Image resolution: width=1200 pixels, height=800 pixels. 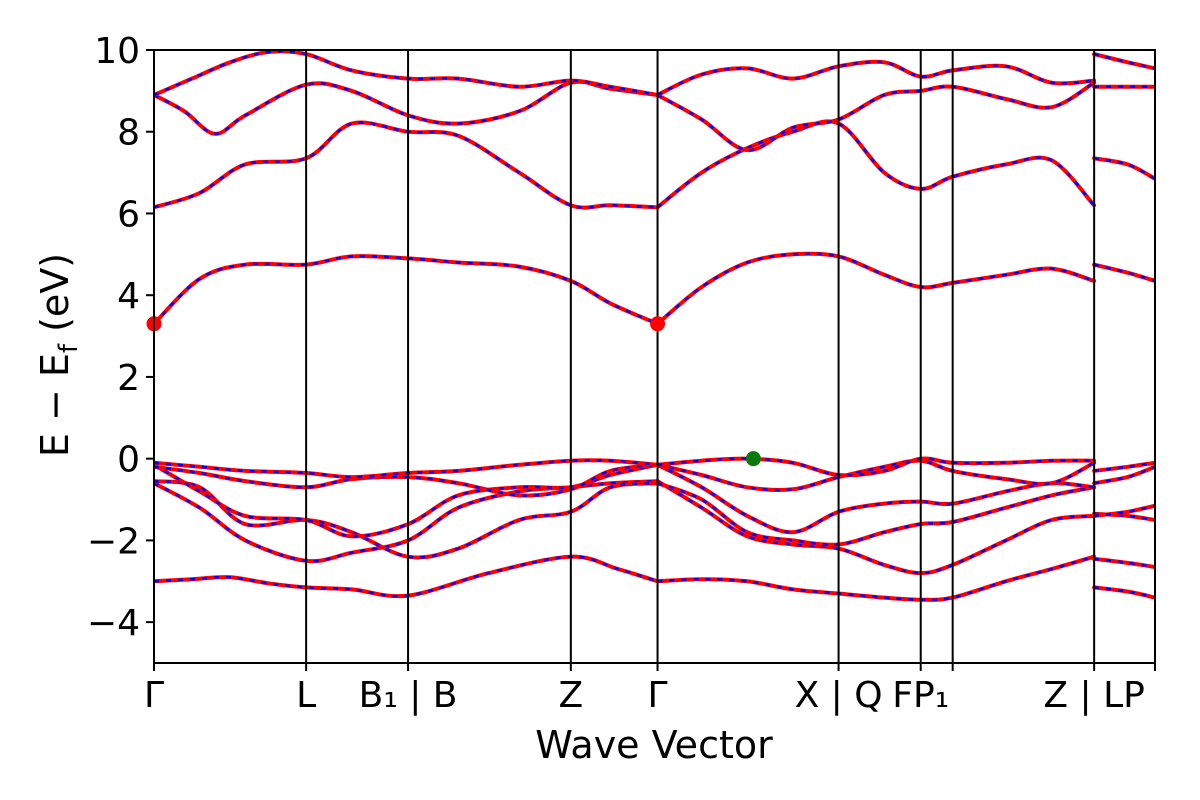 I want to click on x-axis-ticks: Γ L B₁ | B Z Γ X | Q FP₁ Z | LP, so click(x=650, y=689).